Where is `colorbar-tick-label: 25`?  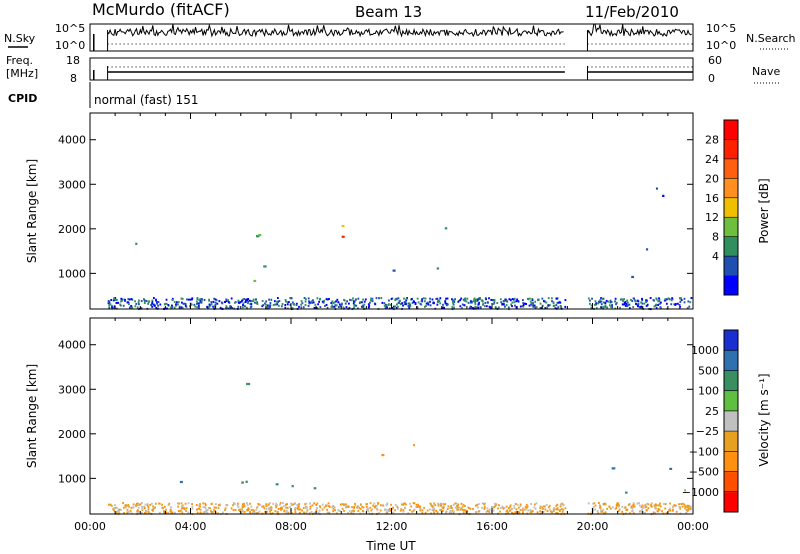
colorbar-tick-label: 25 is located at coordinates (712, 411).